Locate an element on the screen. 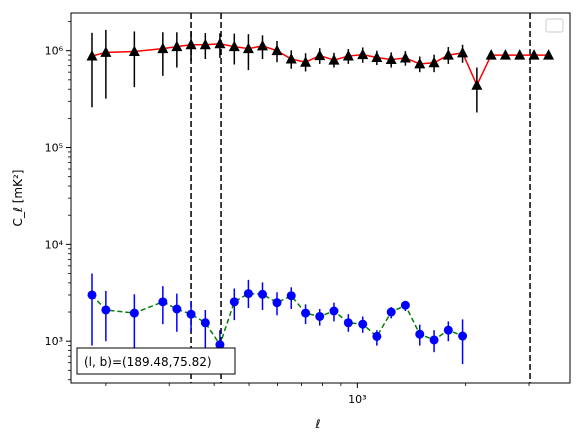 This screenshot has width=580, height=441. annotation-box: (l, b)=(189.48,75.82) is located at coordinates (156, 361).